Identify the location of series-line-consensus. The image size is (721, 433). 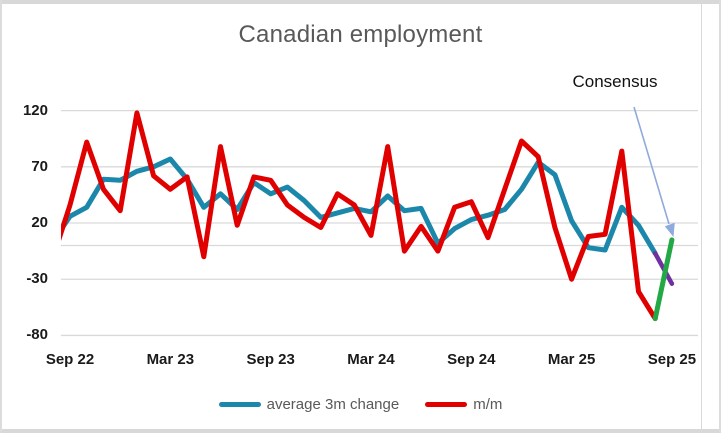
(663, 279).